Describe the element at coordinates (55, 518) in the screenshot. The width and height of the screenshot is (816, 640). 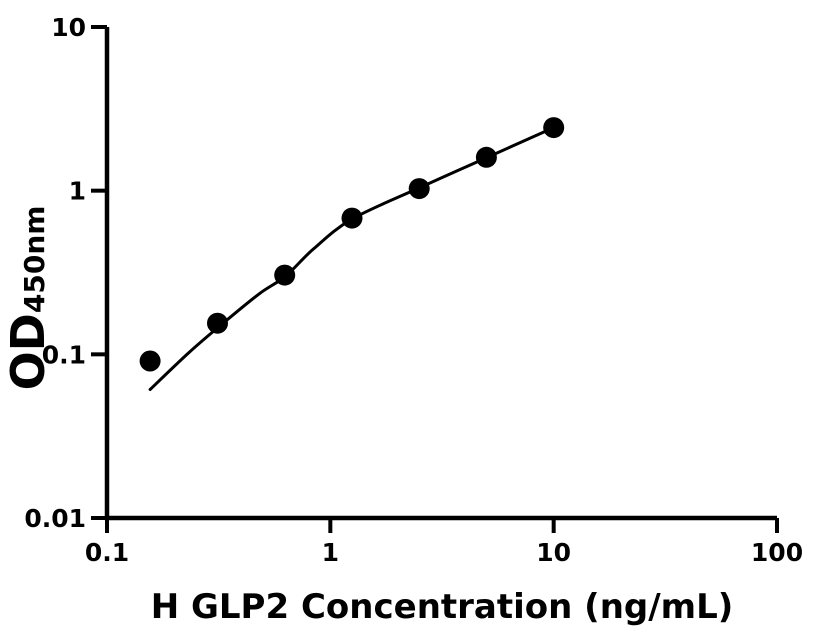
I see `y-tick-label: 0.01` at that location.